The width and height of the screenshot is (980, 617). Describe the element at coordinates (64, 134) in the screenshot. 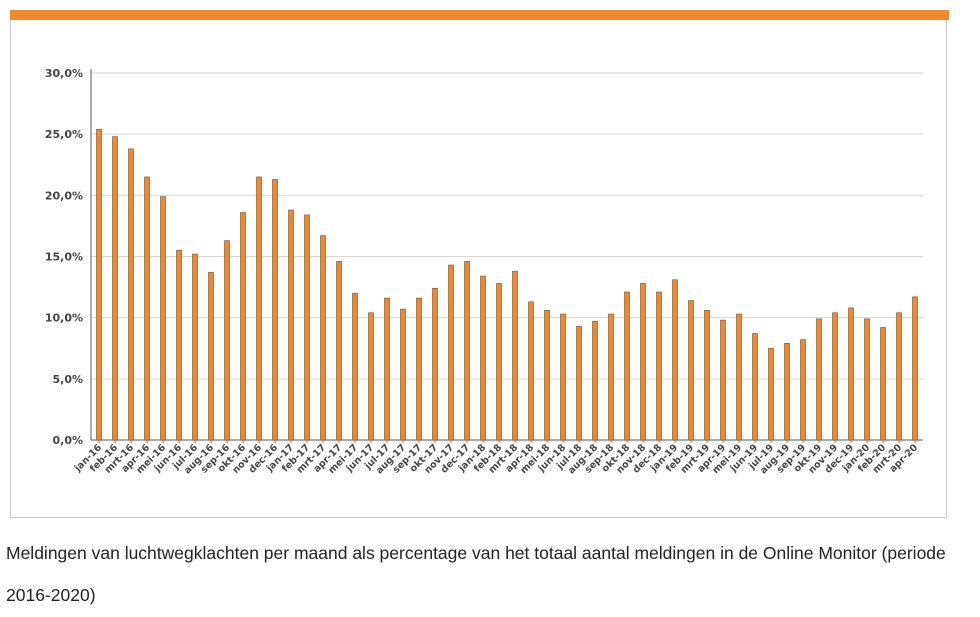

I see `y-tick-label: 25,0%` at that location.